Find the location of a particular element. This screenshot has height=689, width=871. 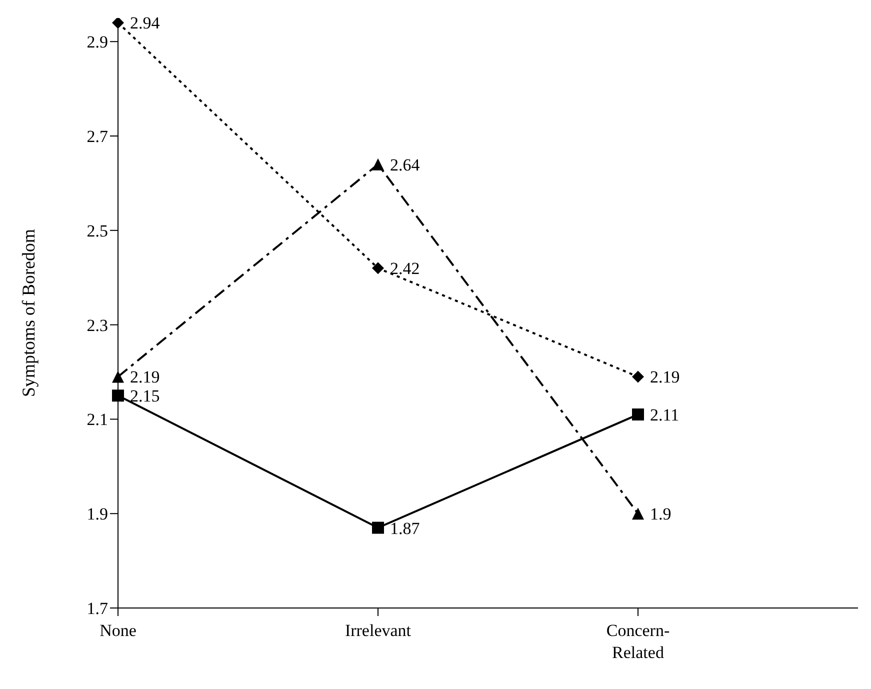

data-label: 2.94 is located at coordinates (145, 23).